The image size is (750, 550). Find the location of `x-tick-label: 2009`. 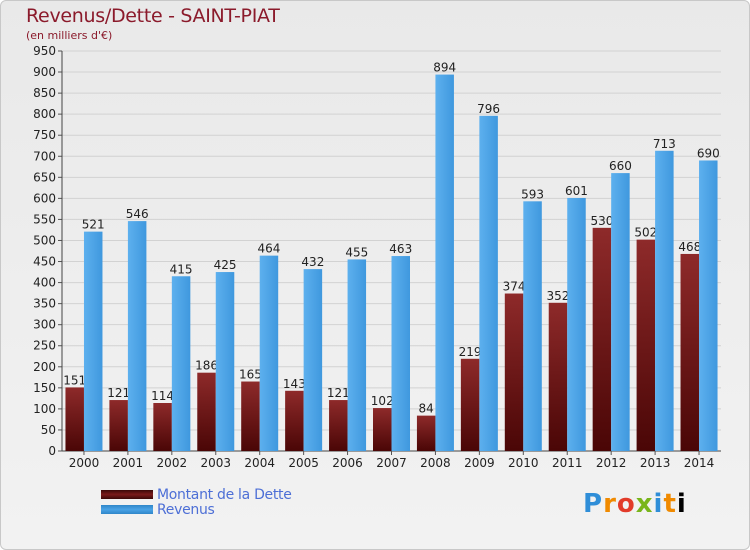

x-tick-label: 2009 is located at coordinates (479, 463).